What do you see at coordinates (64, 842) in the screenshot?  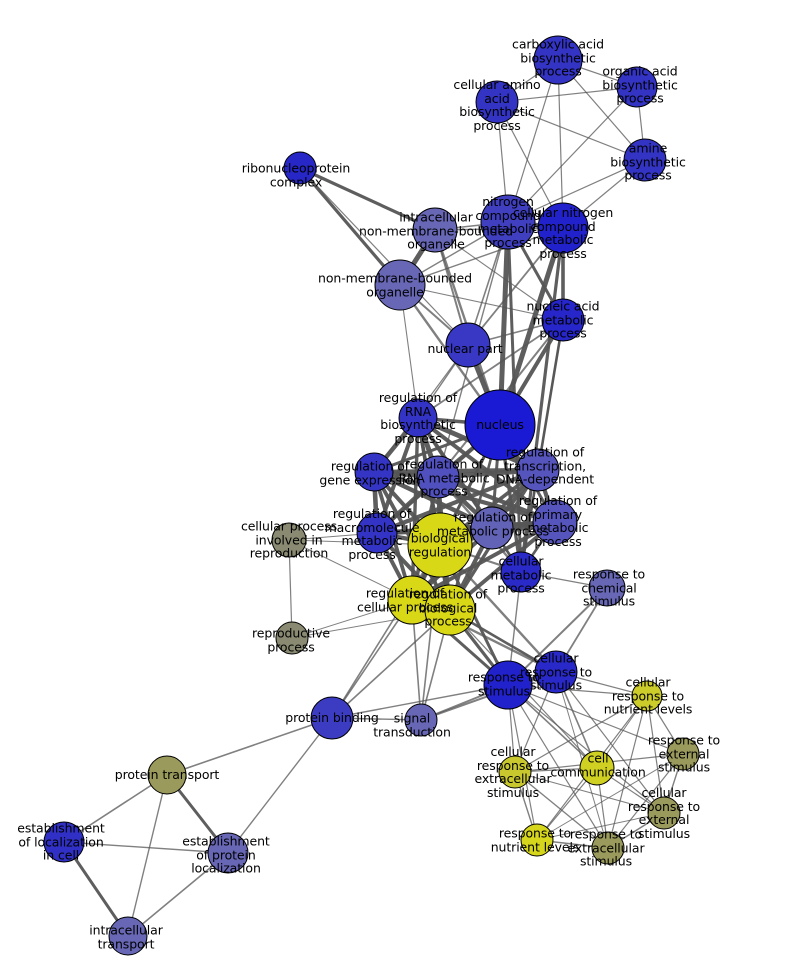 I see `graph-node-establishment_localization_cell` at bounding box center [64, 842].